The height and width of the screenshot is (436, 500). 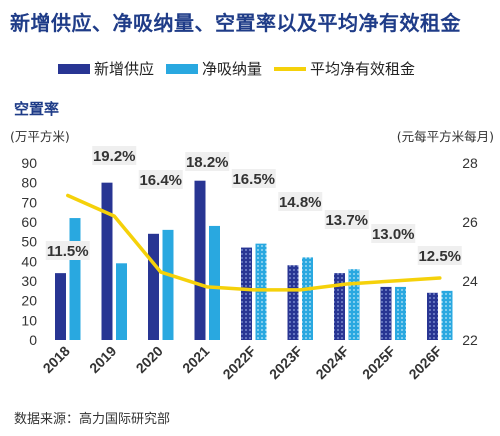 I want to click on legend-item-supply: 新增供应, so click(x=106, y=68).